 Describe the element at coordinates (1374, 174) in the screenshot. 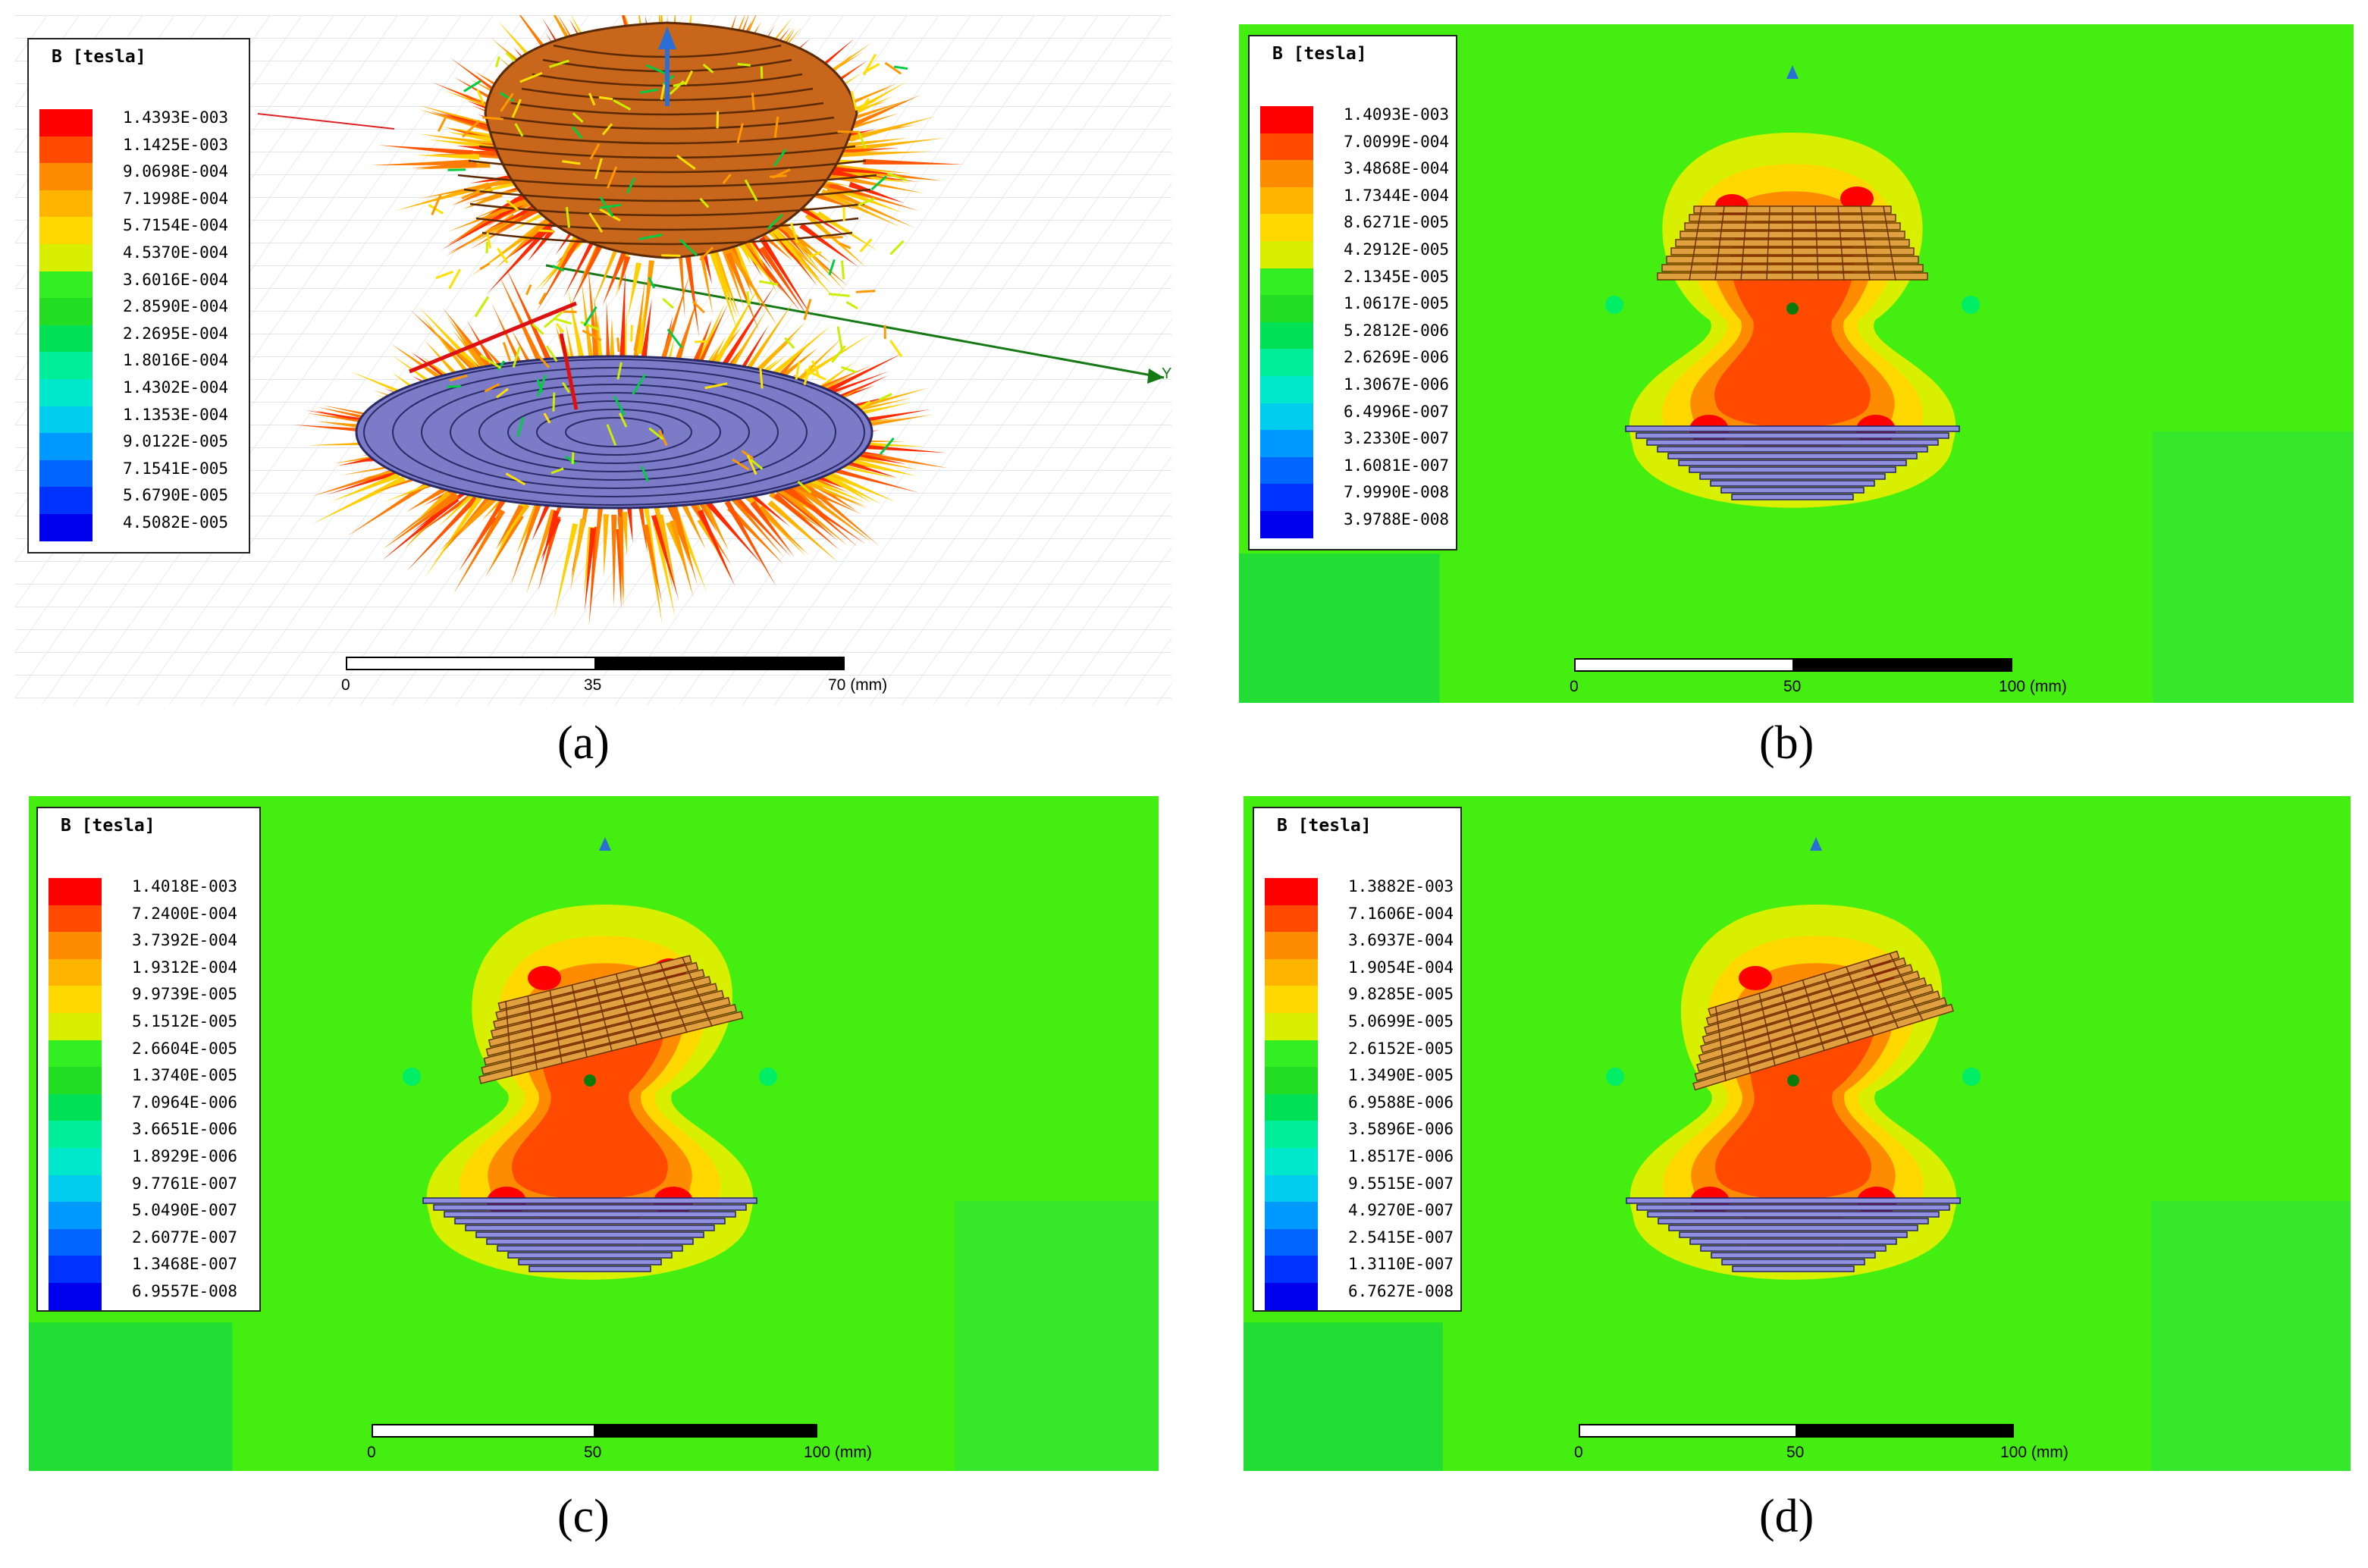

I see `legend-entry: 3.4868E-004` at that location.